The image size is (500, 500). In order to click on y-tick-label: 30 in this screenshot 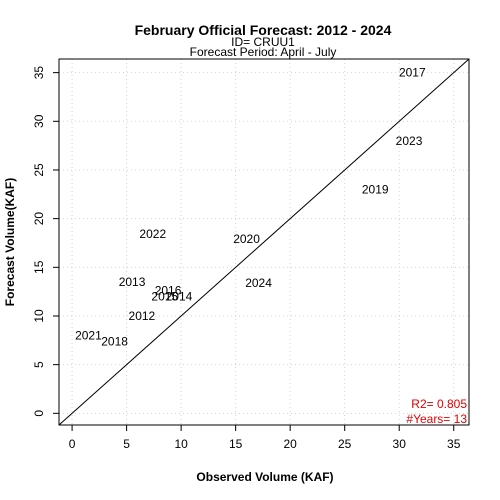, I will do `click(39, 121)`.